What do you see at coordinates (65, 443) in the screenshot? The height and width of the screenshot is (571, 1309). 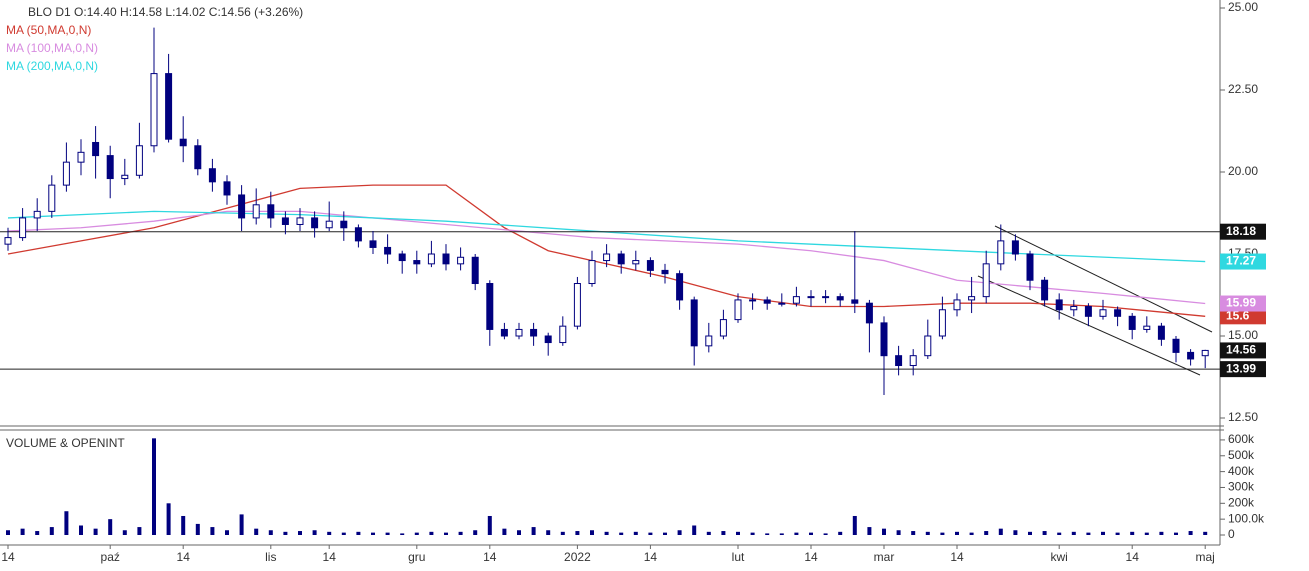 I see `panel-title: VOLUME & OPENINT` at bounding box center [65, 443].